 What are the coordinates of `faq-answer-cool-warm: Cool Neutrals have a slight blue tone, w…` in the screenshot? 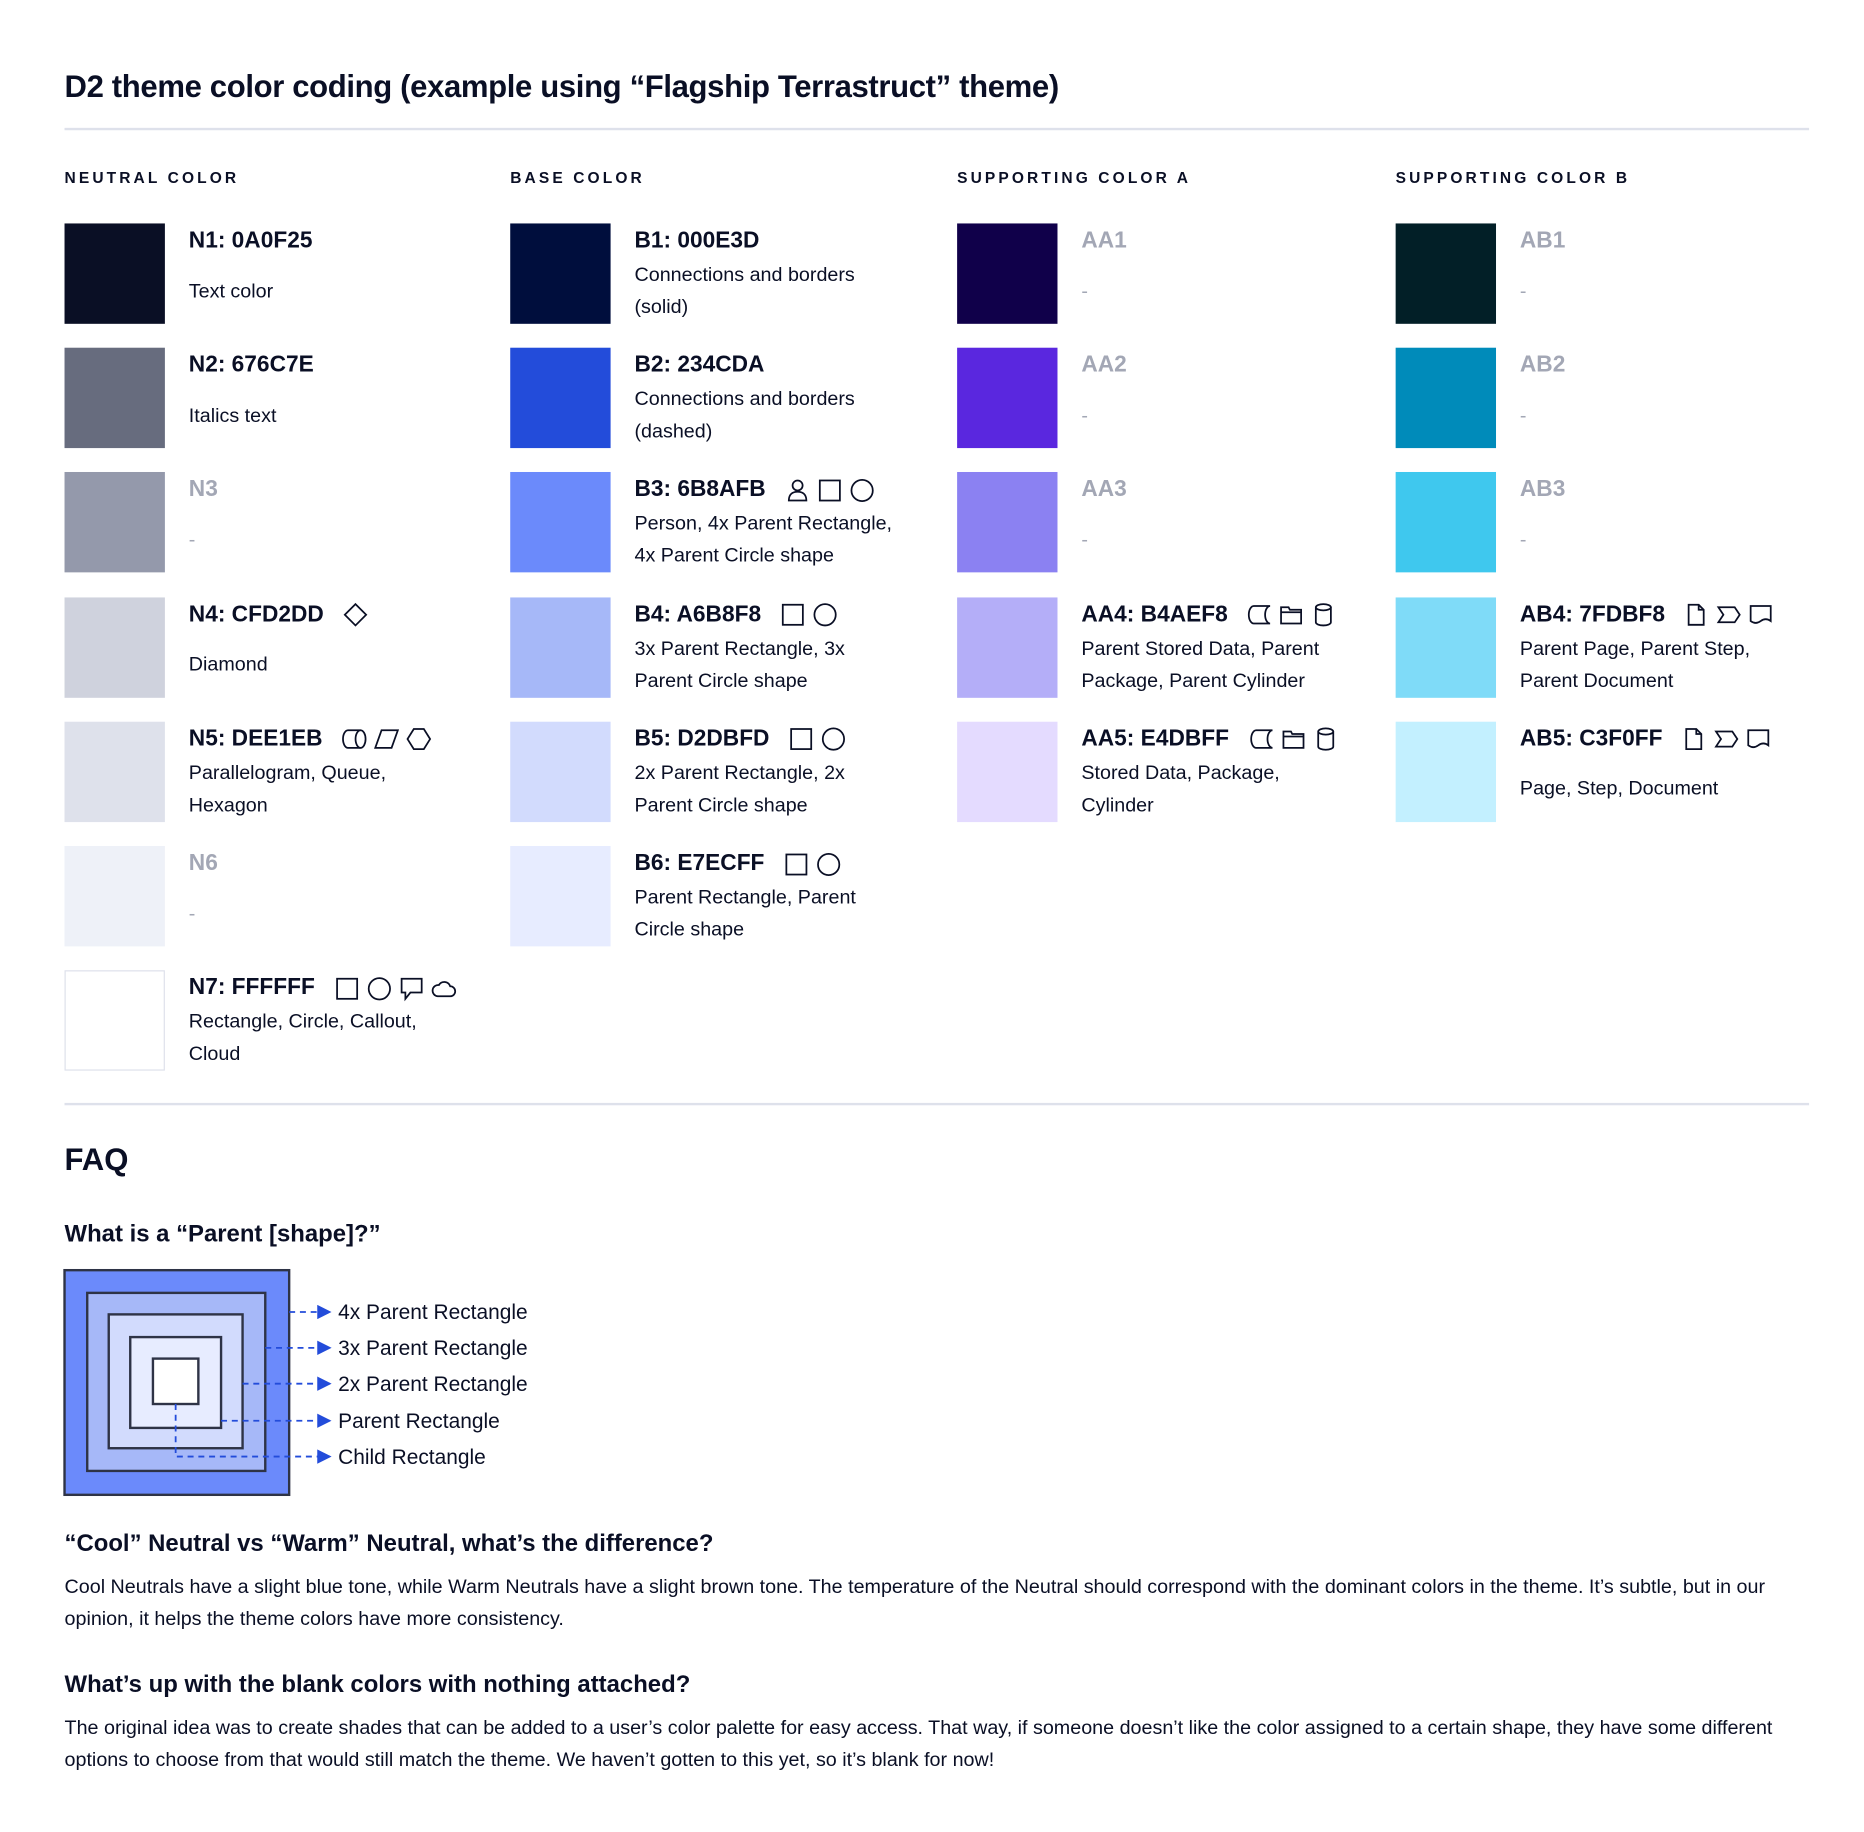 It's located at (915, 1603).